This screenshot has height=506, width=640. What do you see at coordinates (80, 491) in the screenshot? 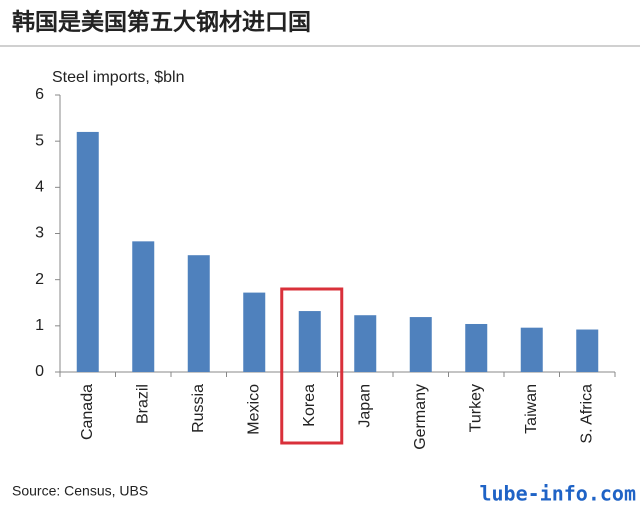
I see `source: Source: Census, UBS` at bounding box center [80, 491].